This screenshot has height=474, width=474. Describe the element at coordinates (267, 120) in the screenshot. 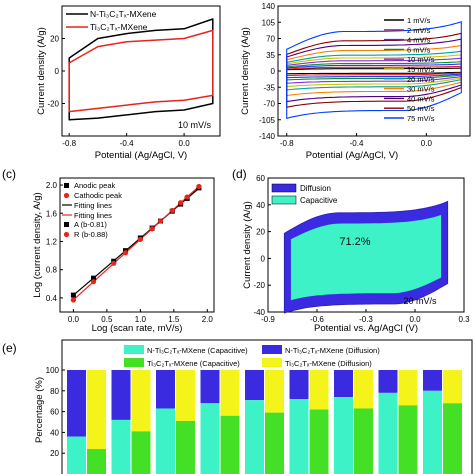

I see `panel-b-ytick-label: -105` at that location.